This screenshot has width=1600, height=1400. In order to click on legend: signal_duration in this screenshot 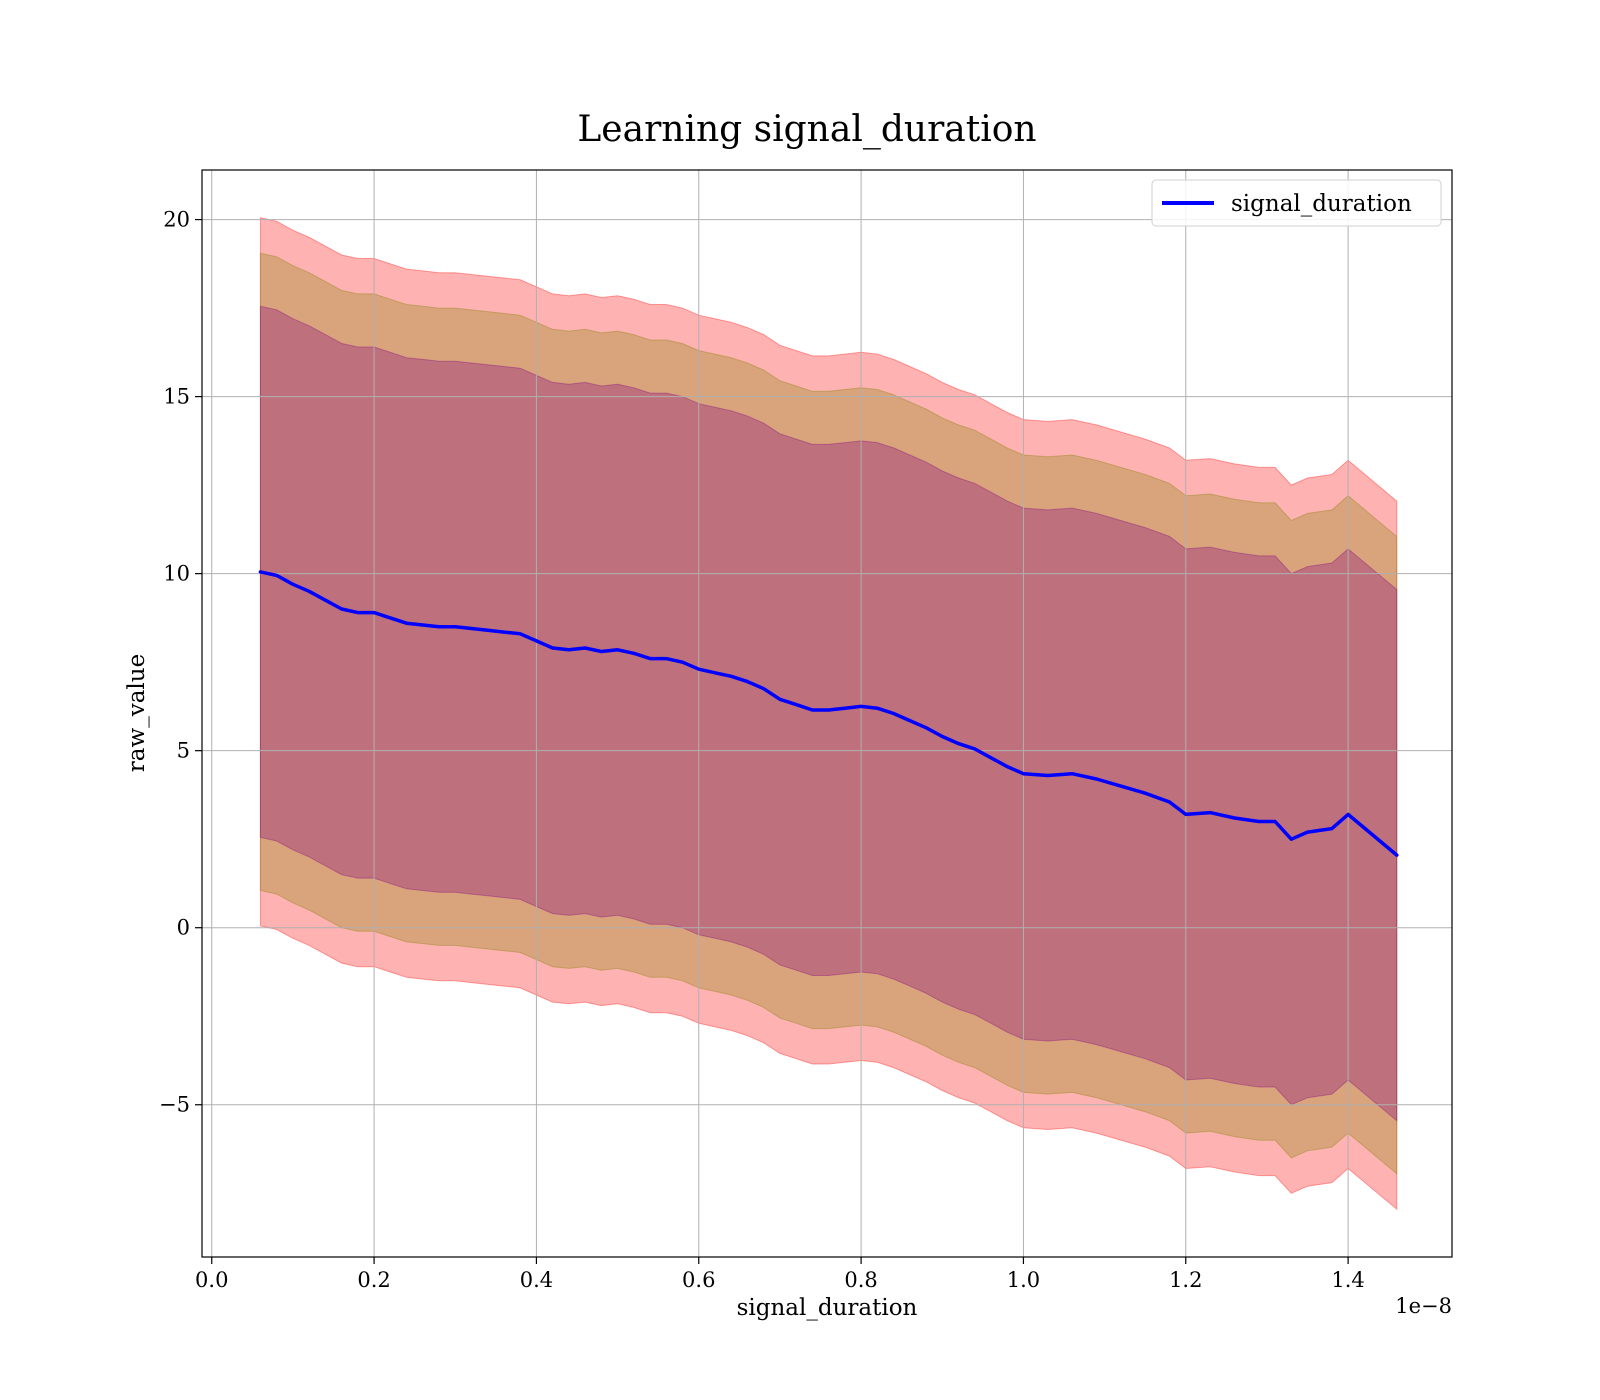, I will do `click(1296, 203)`.